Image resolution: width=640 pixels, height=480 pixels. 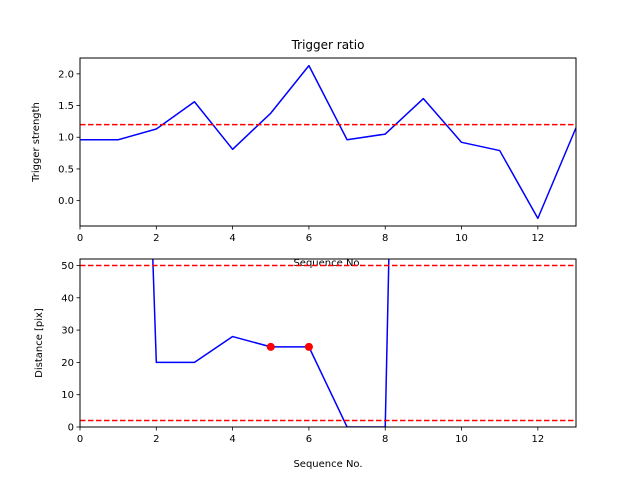 What do you see at coordinates (67, 298) in the screenshot?
I see `y-tick-label: 40` at bounding box center [67, 298].